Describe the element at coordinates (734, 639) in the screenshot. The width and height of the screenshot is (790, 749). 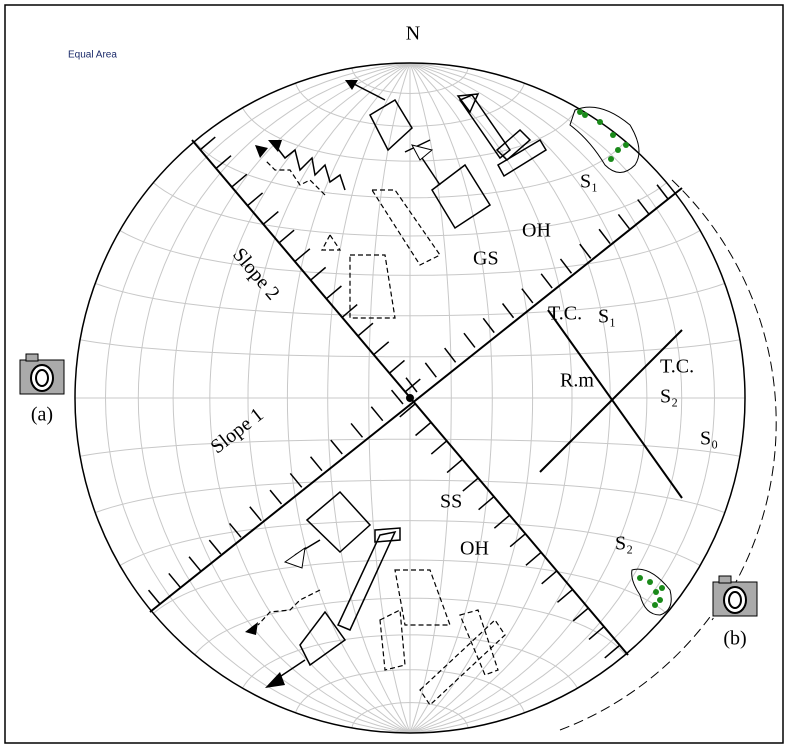
I see `camera-label: (b)` at that location.